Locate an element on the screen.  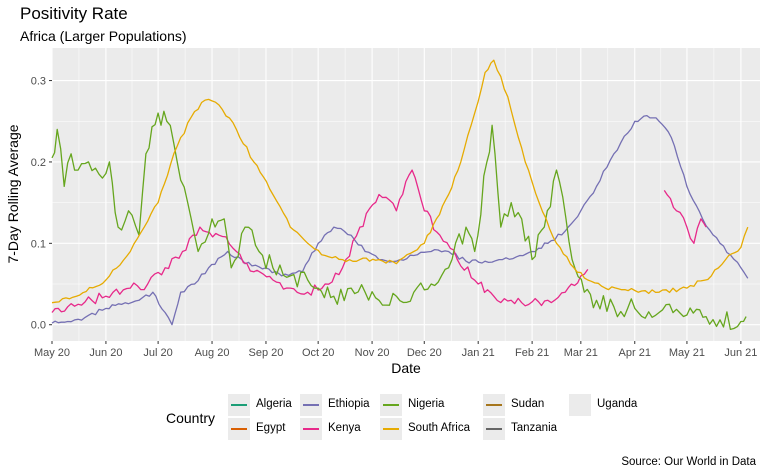
x-tick-label: May 21 is located at coordinates (687, 353).